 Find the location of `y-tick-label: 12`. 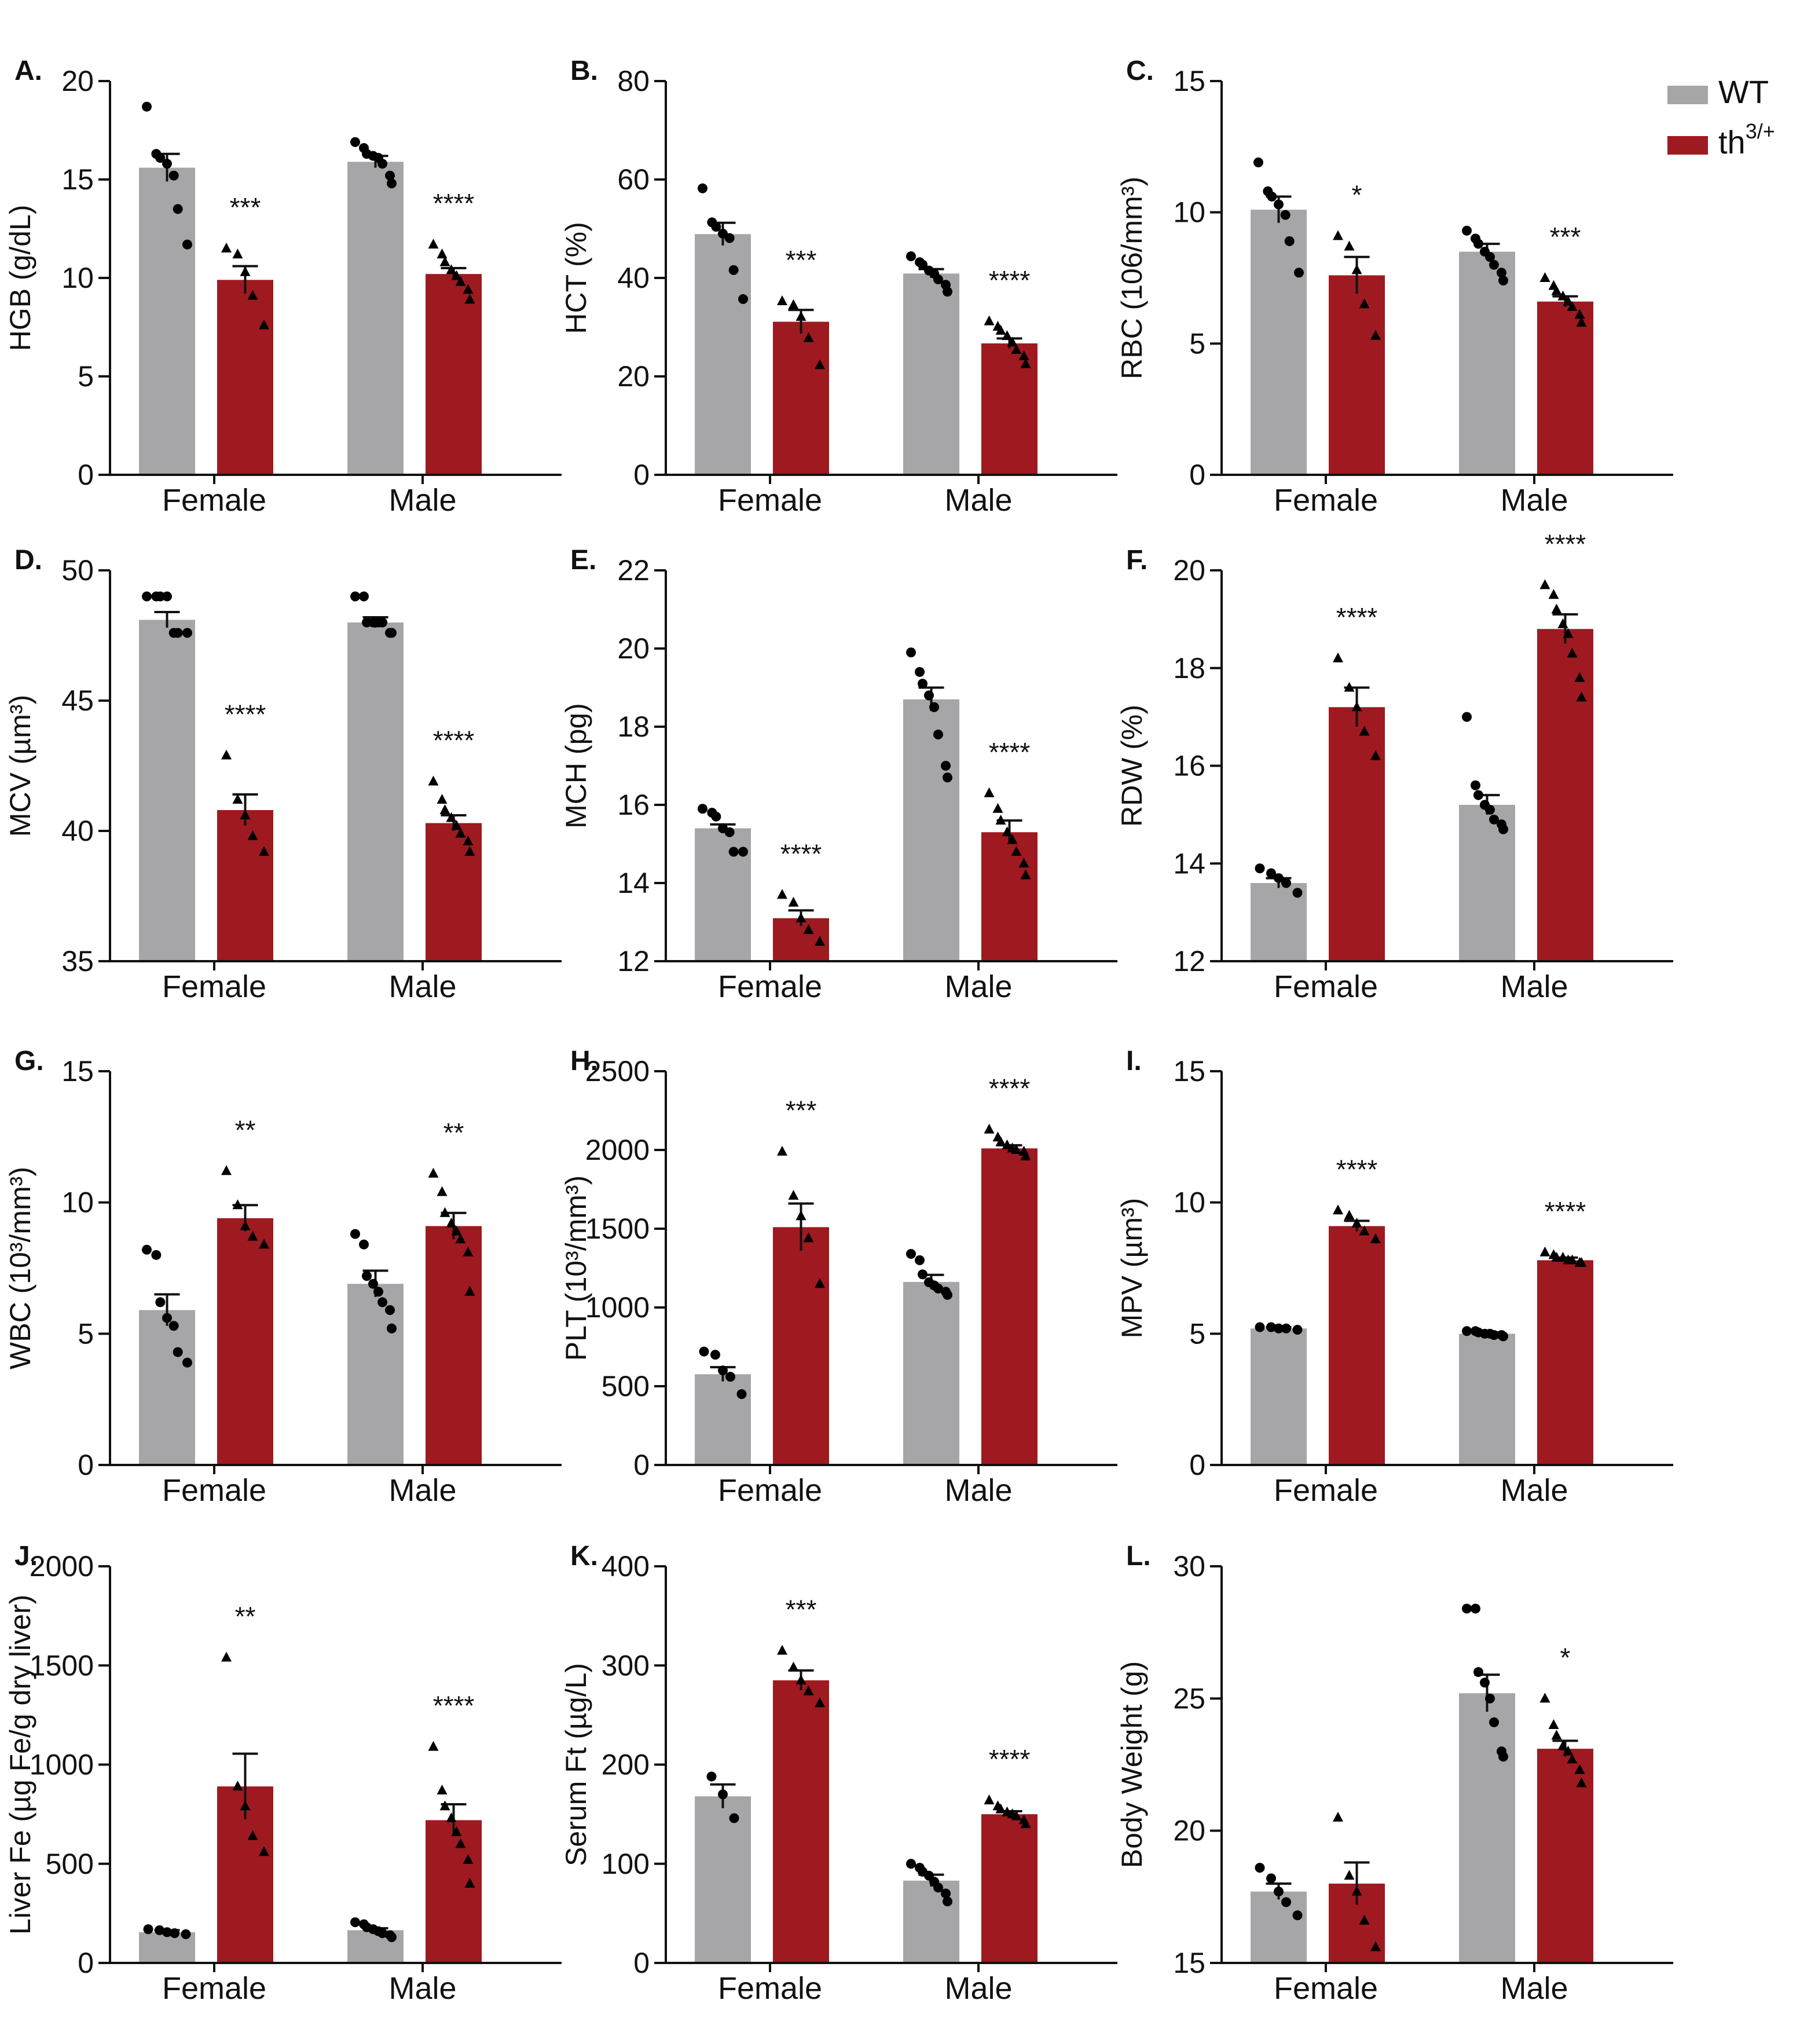

y-tick-label: 12 is located at coordinates (633, 961).